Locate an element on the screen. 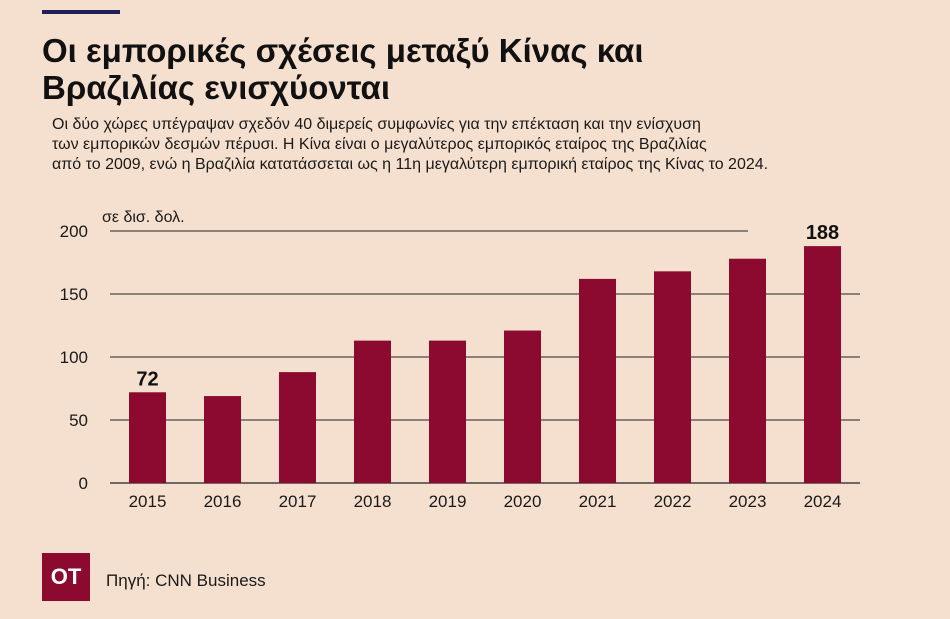 This screenshot has width=950, height=619. data-label: 188 is located at coordinates (822, 233).